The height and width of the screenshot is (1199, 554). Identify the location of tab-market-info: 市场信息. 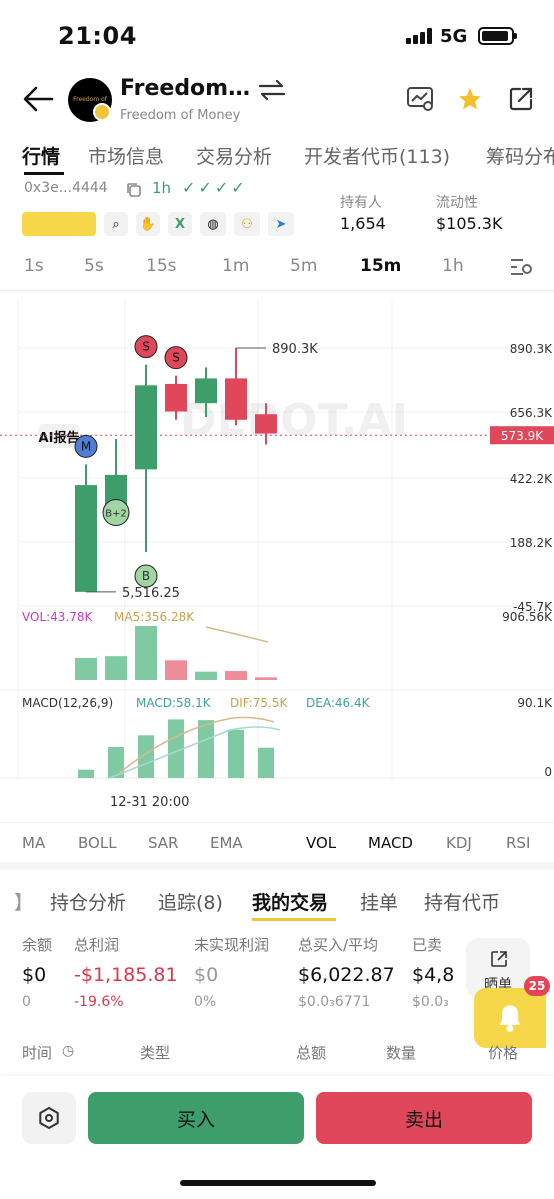
(126, 157).